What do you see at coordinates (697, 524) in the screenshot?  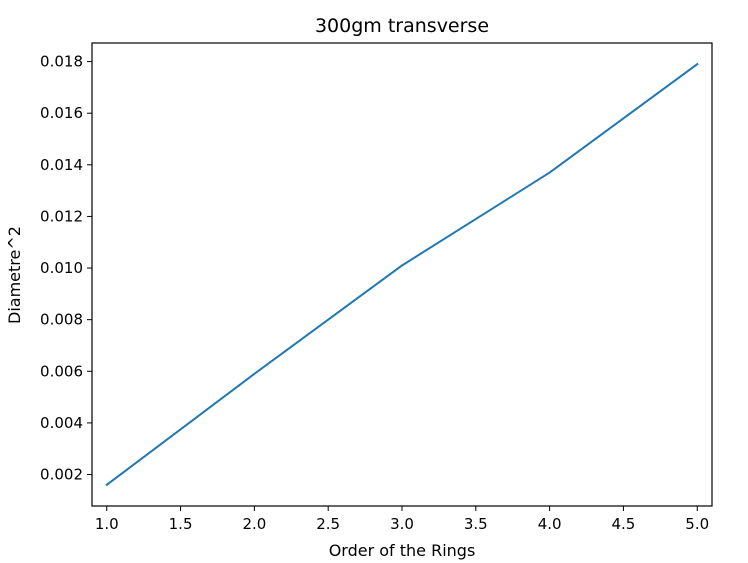 I see `x-tick-label: 5.0` at bounding box center [697, 524].